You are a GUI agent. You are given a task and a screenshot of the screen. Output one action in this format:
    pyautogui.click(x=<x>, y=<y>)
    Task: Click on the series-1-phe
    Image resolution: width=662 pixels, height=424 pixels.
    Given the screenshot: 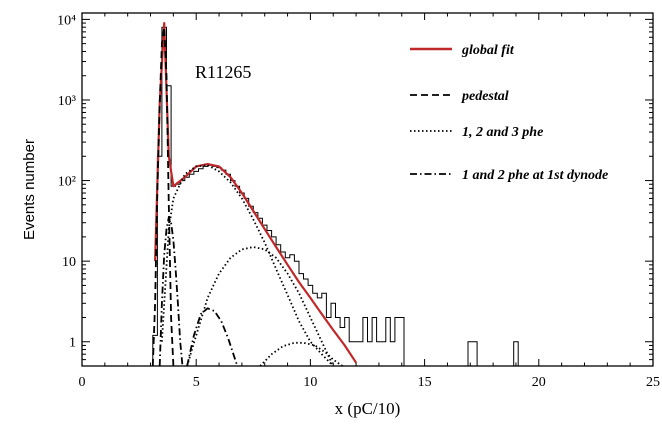 What is the action you would take?
    pyautogui.click(x=247, y=265)
    